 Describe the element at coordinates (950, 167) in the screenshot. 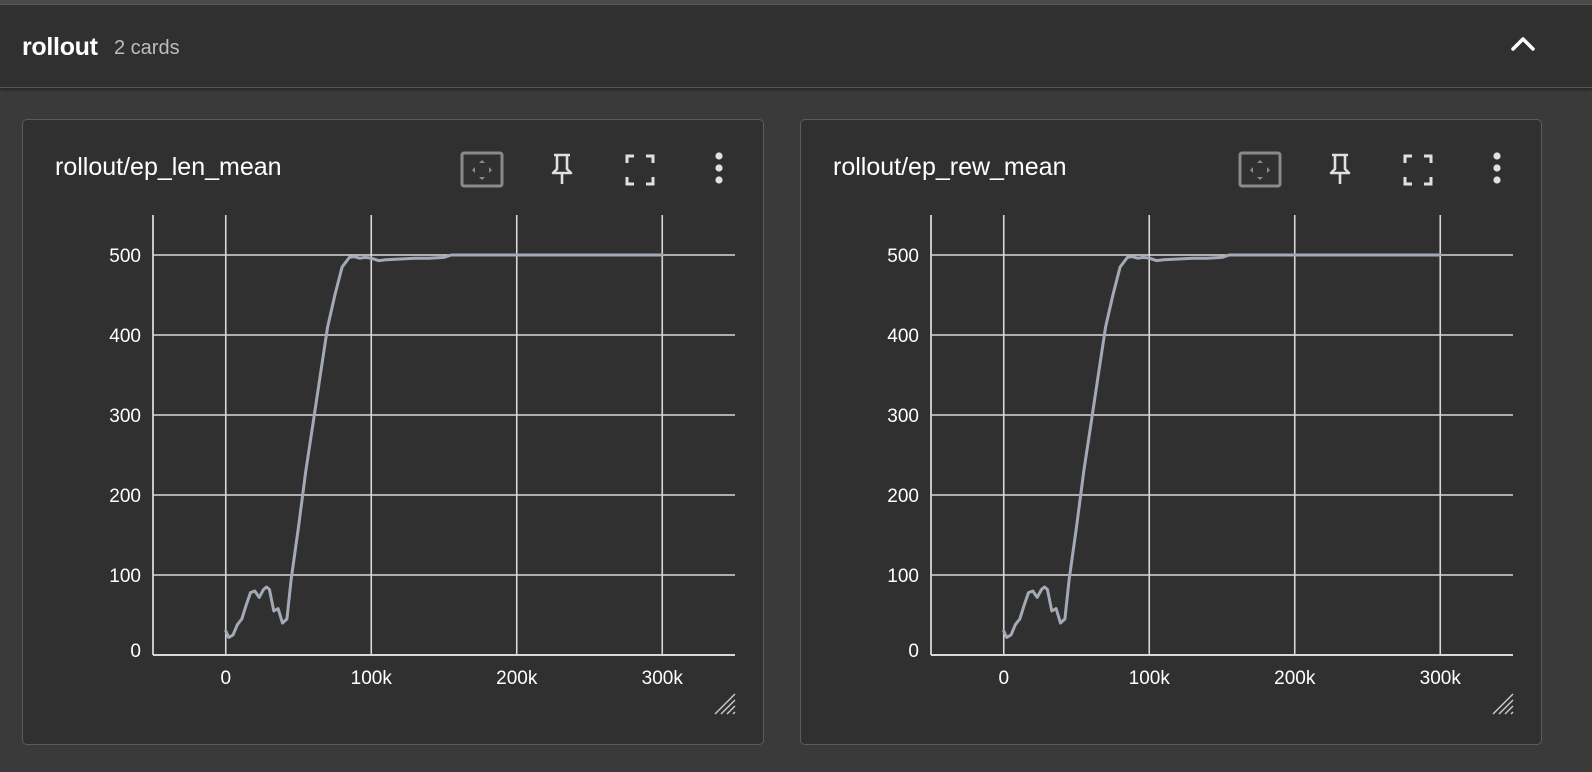

I see `card-title: rollout/ep_rew_mean` at that location.